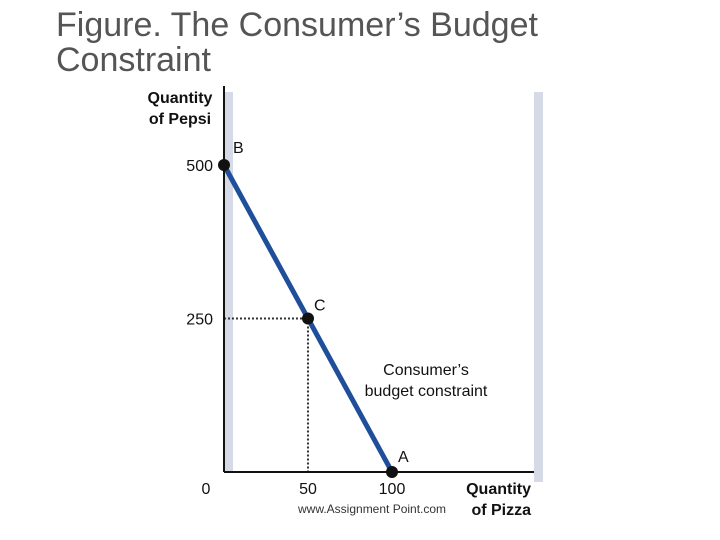 This screenshot has height=540, width=720. What do you see at coordinates (308, 489) in the screenshot?
I see `x-tick-label: 50` at bounding box center [308, 489].